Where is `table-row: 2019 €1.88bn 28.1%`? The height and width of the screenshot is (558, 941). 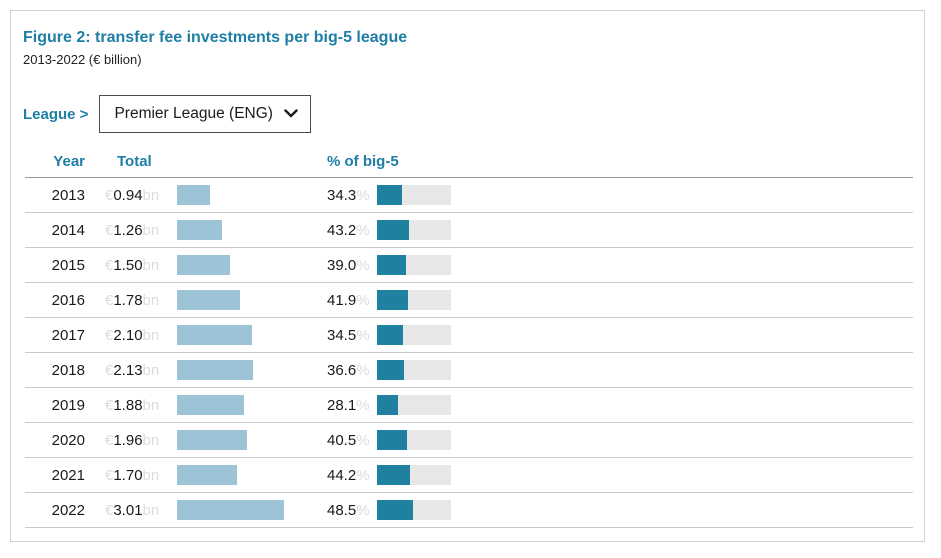
table-row: 2019 €1.88bn 28.1% is located at coordinates (469, 405).